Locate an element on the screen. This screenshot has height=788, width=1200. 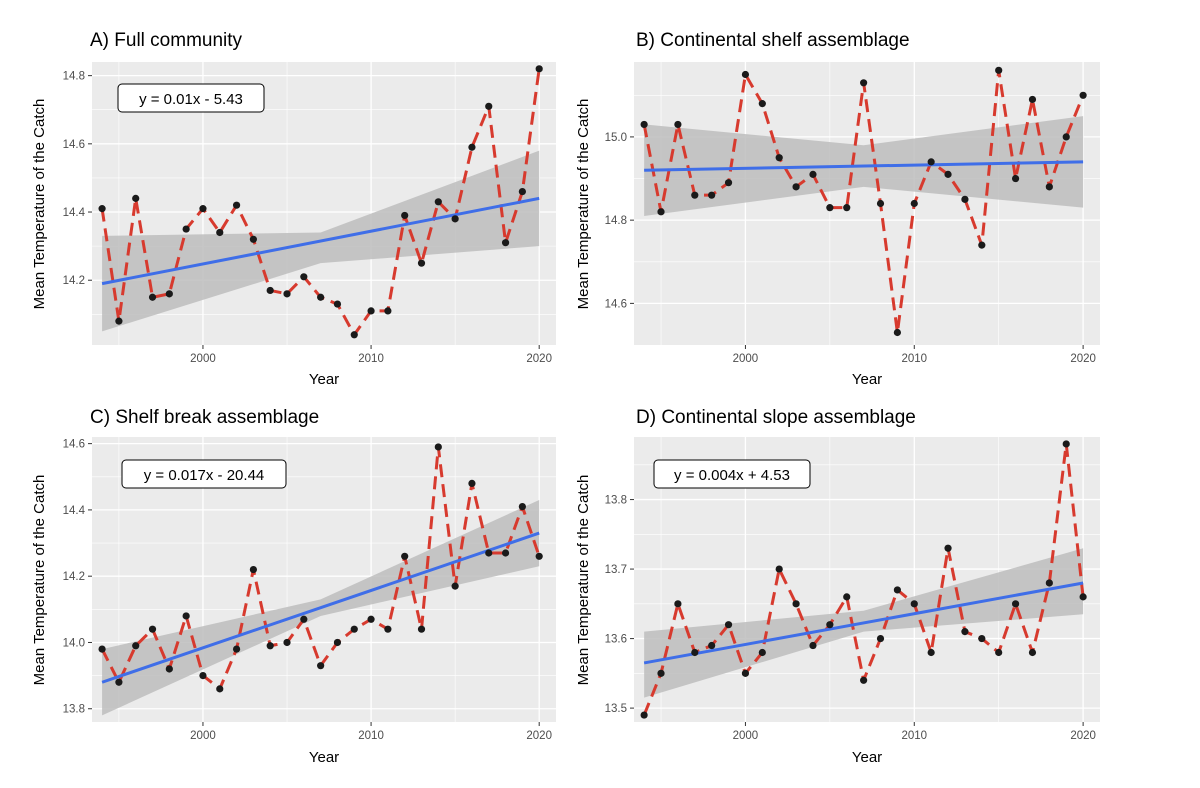
panel-c-equation: y = 0.017x - 20.44 is located at coordinates (204, 475).